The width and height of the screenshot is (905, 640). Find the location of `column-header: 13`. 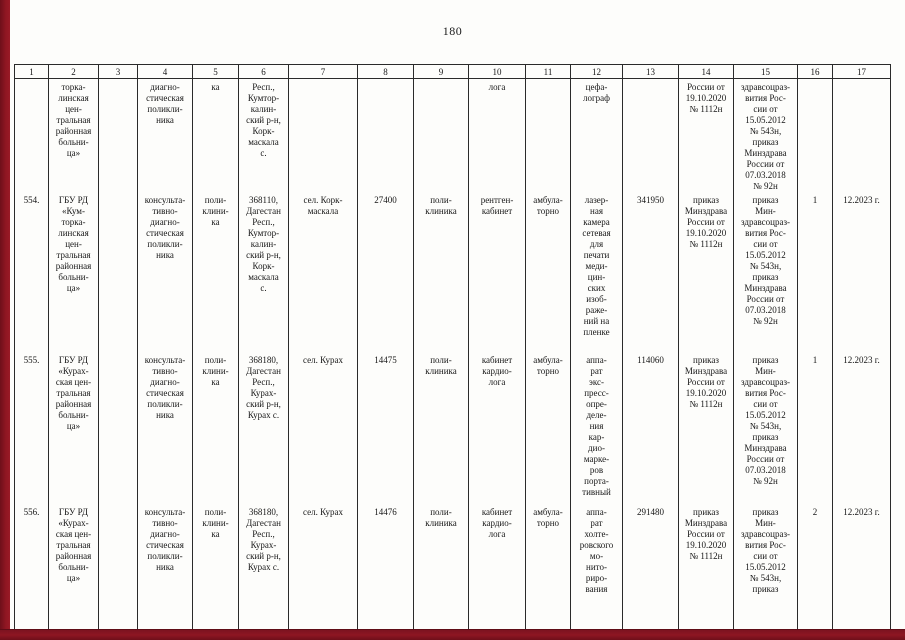

column-header: 13 is located at coordinates (650, 71).